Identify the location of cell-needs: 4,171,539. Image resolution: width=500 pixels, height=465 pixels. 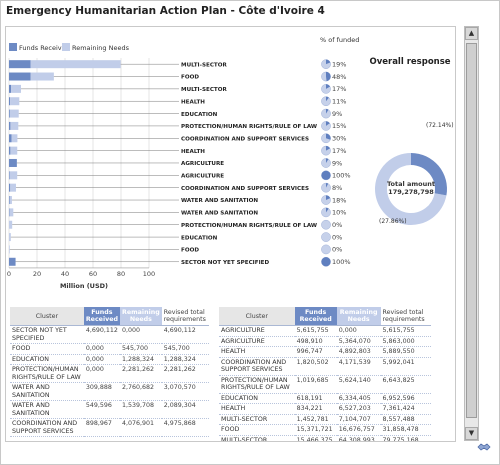
(358, 366).